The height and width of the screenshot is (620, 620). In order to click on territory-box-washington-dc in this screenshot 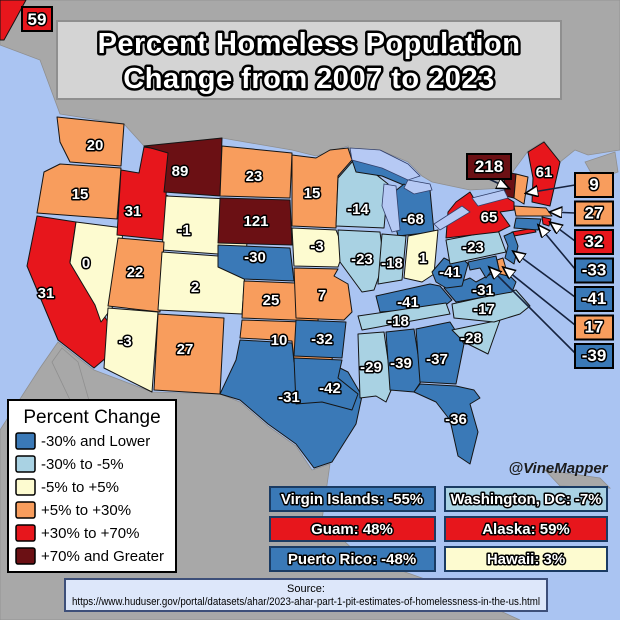, I will do `click(526, 499)`.